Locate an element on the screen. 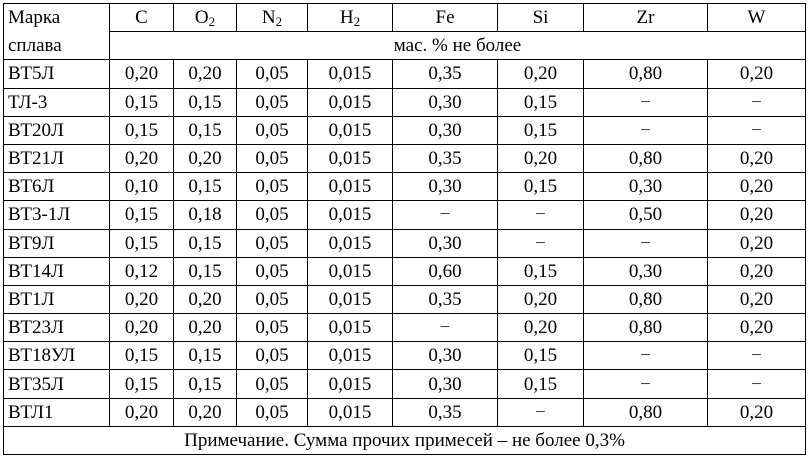  impurity-value-cell: 0,12 is located at coordinates (141, 271).